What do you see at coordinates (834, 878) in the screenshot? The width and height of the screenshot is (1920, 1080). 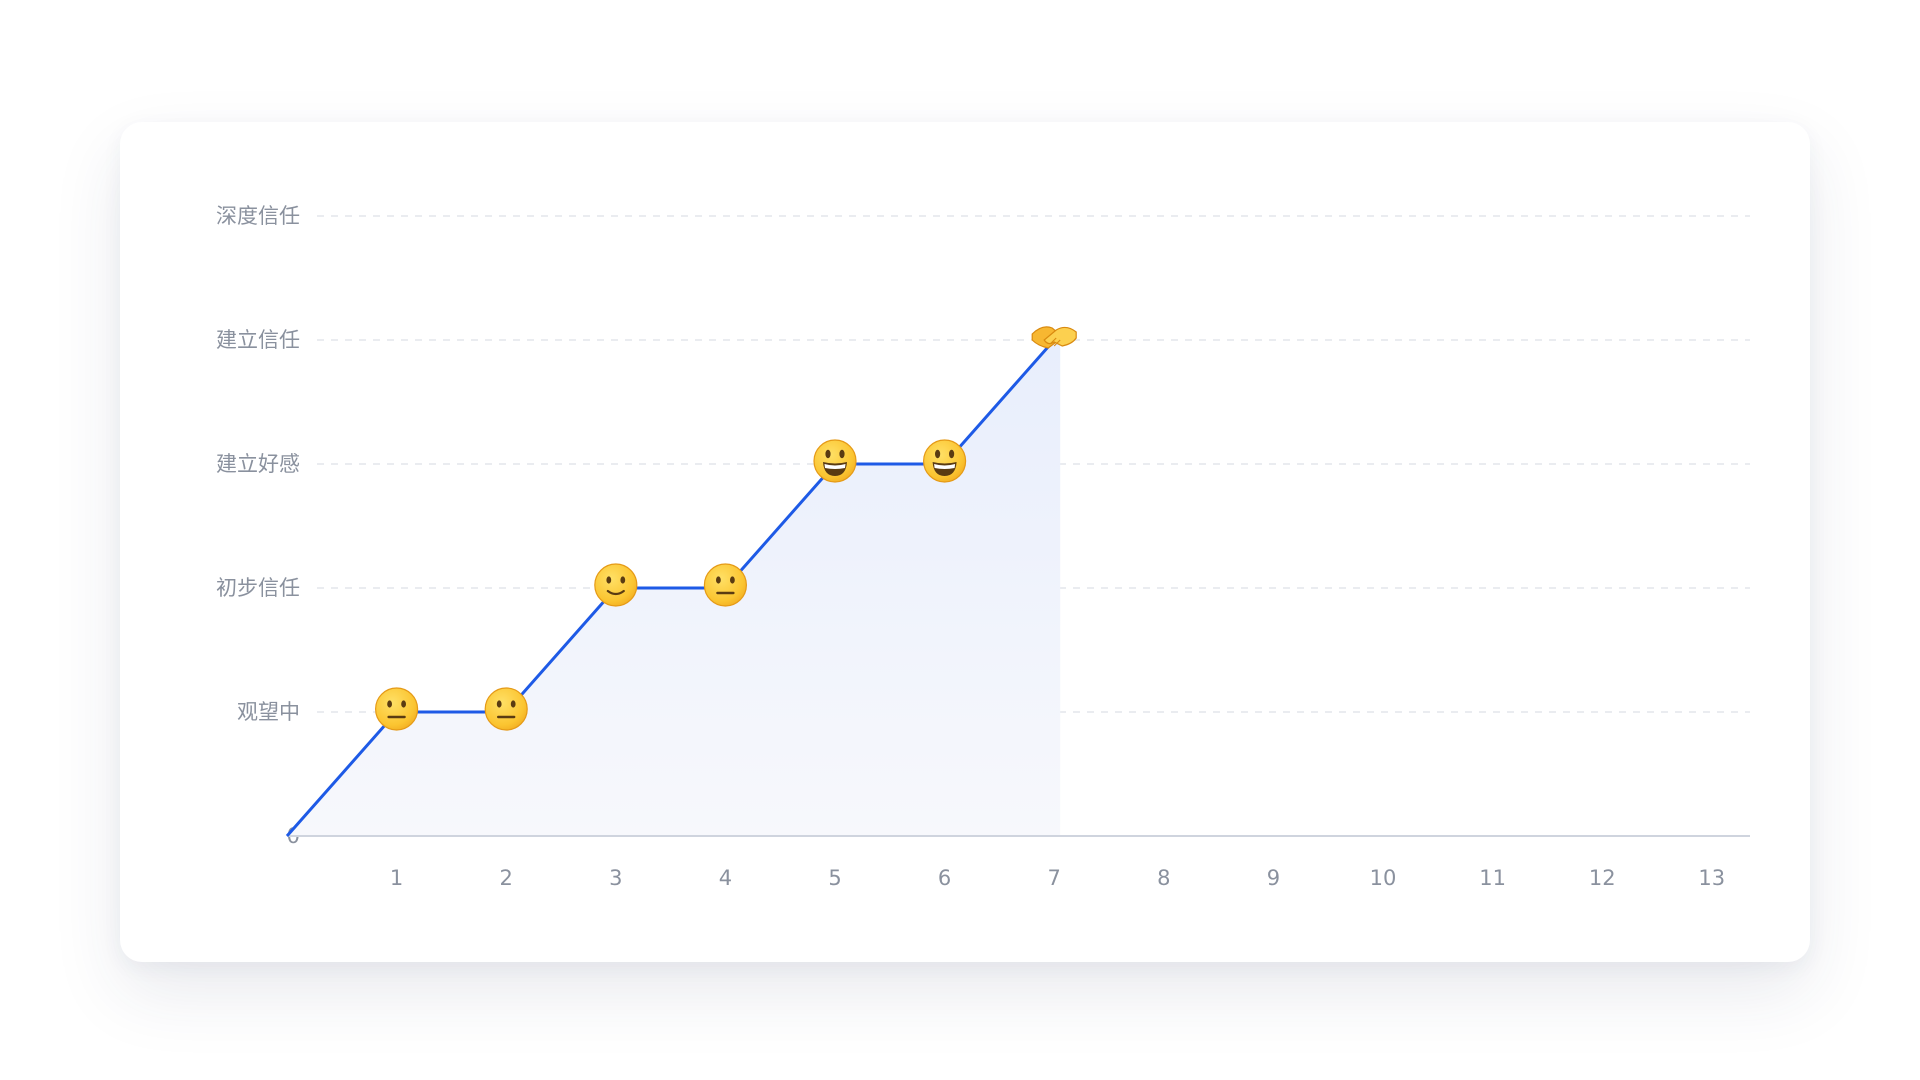 I see `x-tick-label: 5` at bounding box center [834, 878].